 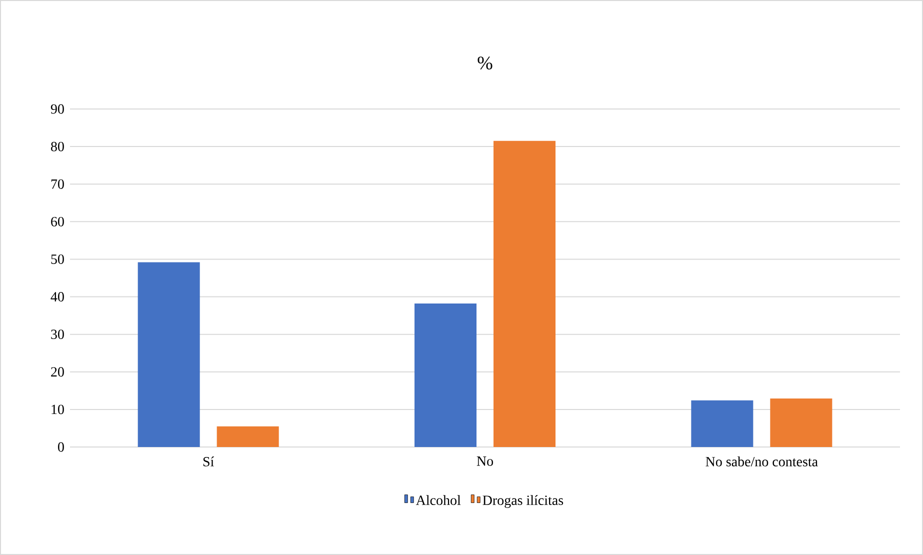 I want to click on x-tick-label: Sí, so click(x=208, y=461).